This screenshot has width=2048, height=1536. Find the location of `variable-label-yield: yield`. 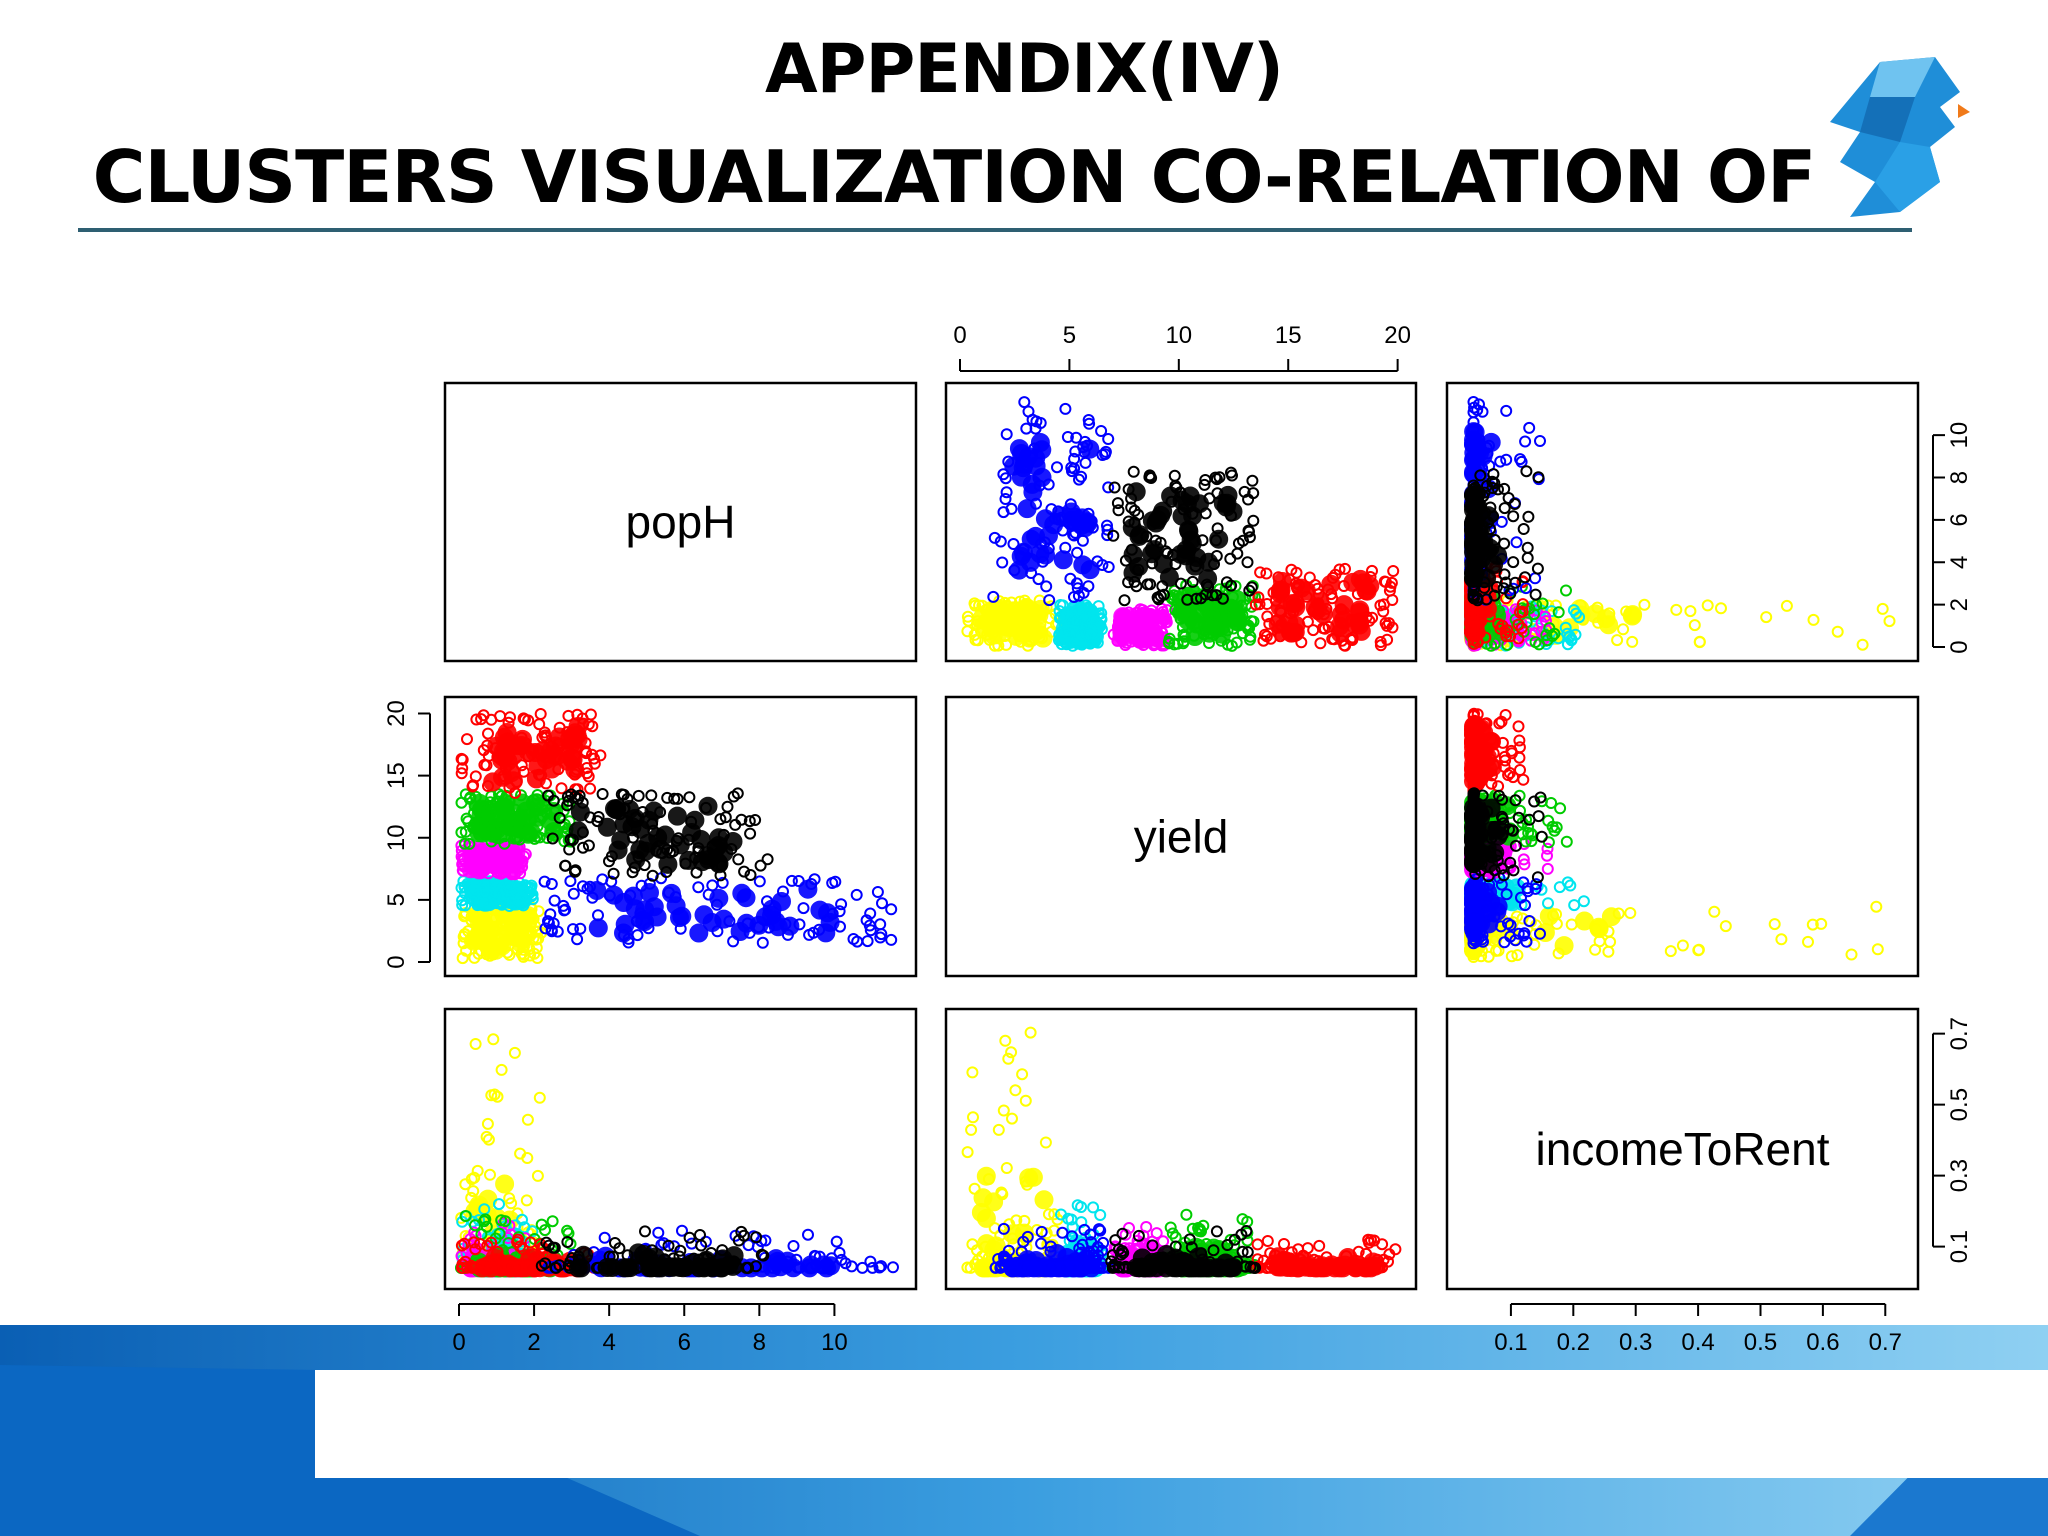

variable-label-yield: yield is located at coordinates (1181, 837).